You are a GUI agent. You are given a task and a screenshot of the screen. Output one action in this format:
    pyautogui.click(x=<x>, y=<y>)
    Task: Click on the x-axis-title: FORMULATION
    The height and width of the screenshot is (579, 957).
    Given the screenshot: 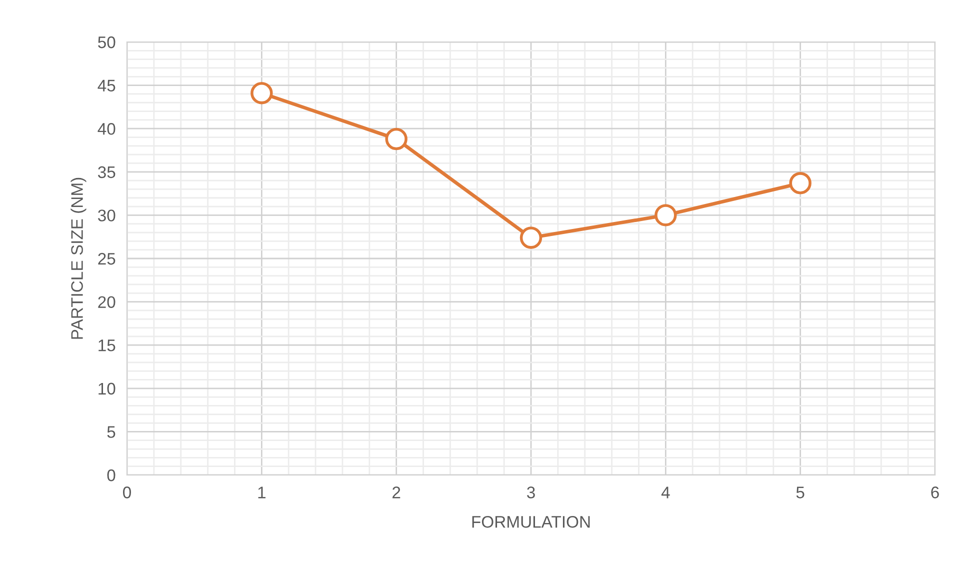 What is the action you would take?
    pyautogui.click(x=531, y=522)
    